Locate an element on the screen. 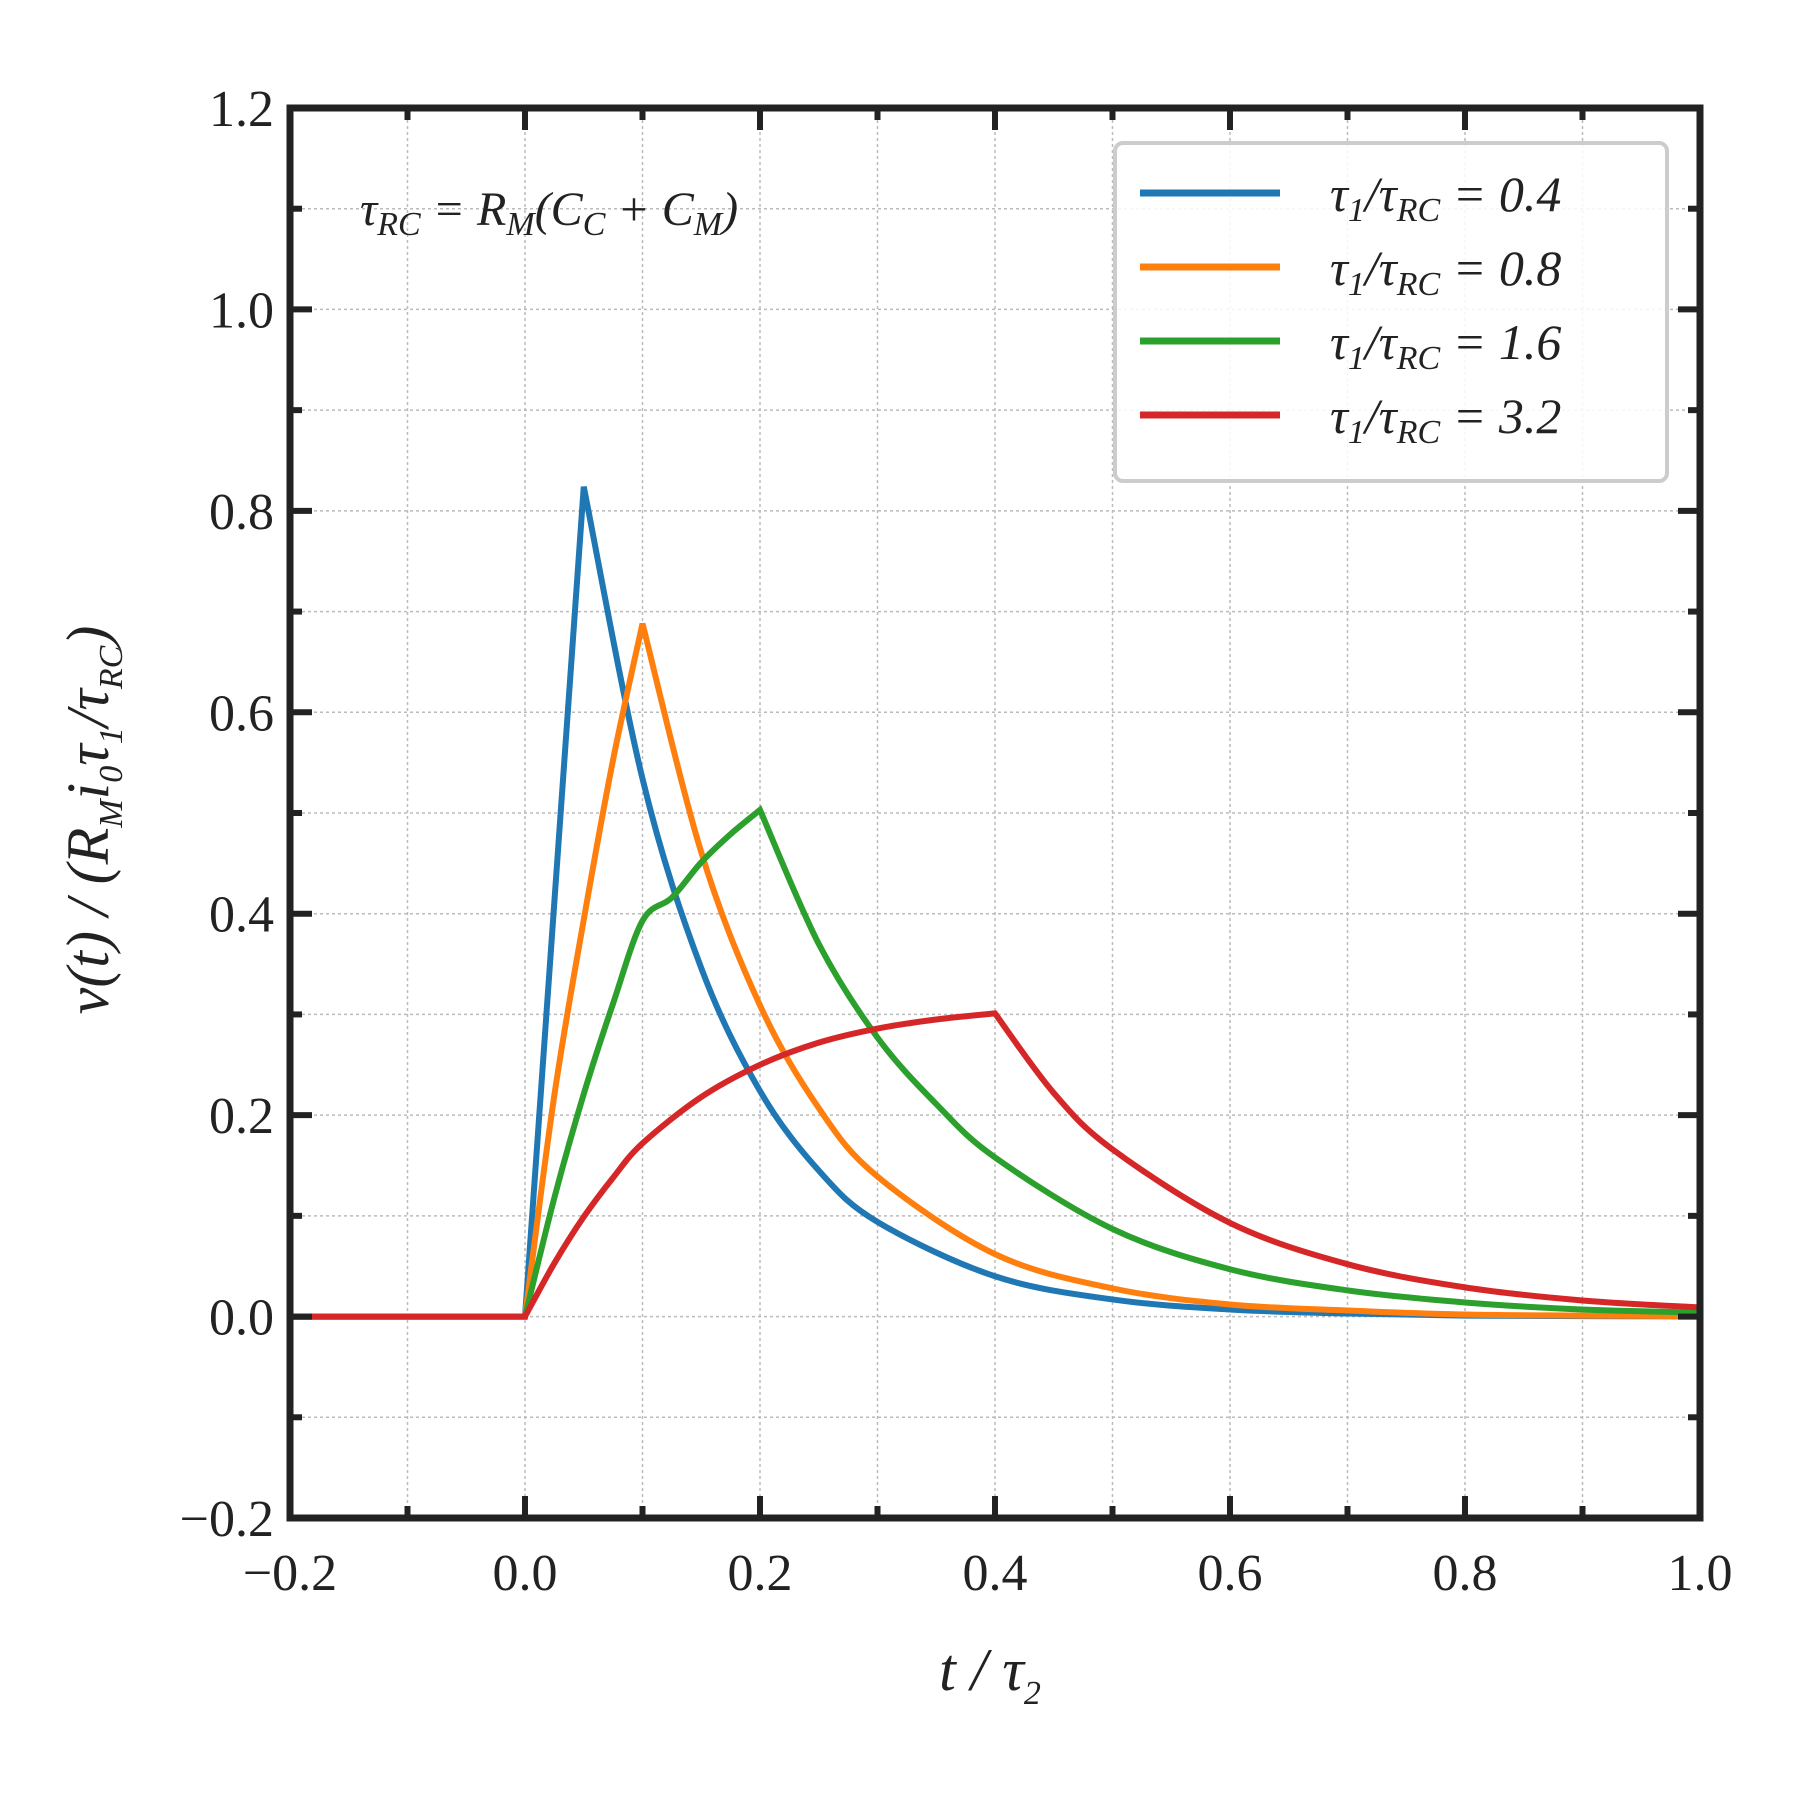  y-tick-label: 0.4 is located at coordinates (241, 915).